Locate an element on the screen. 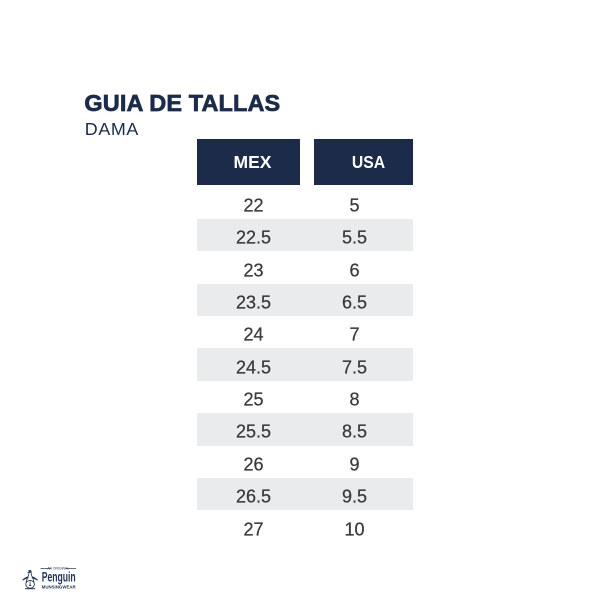 Image resolution: width=600 pixels, height=600 pixels. svg-text: Penguin is located at coordinates (59, 577).